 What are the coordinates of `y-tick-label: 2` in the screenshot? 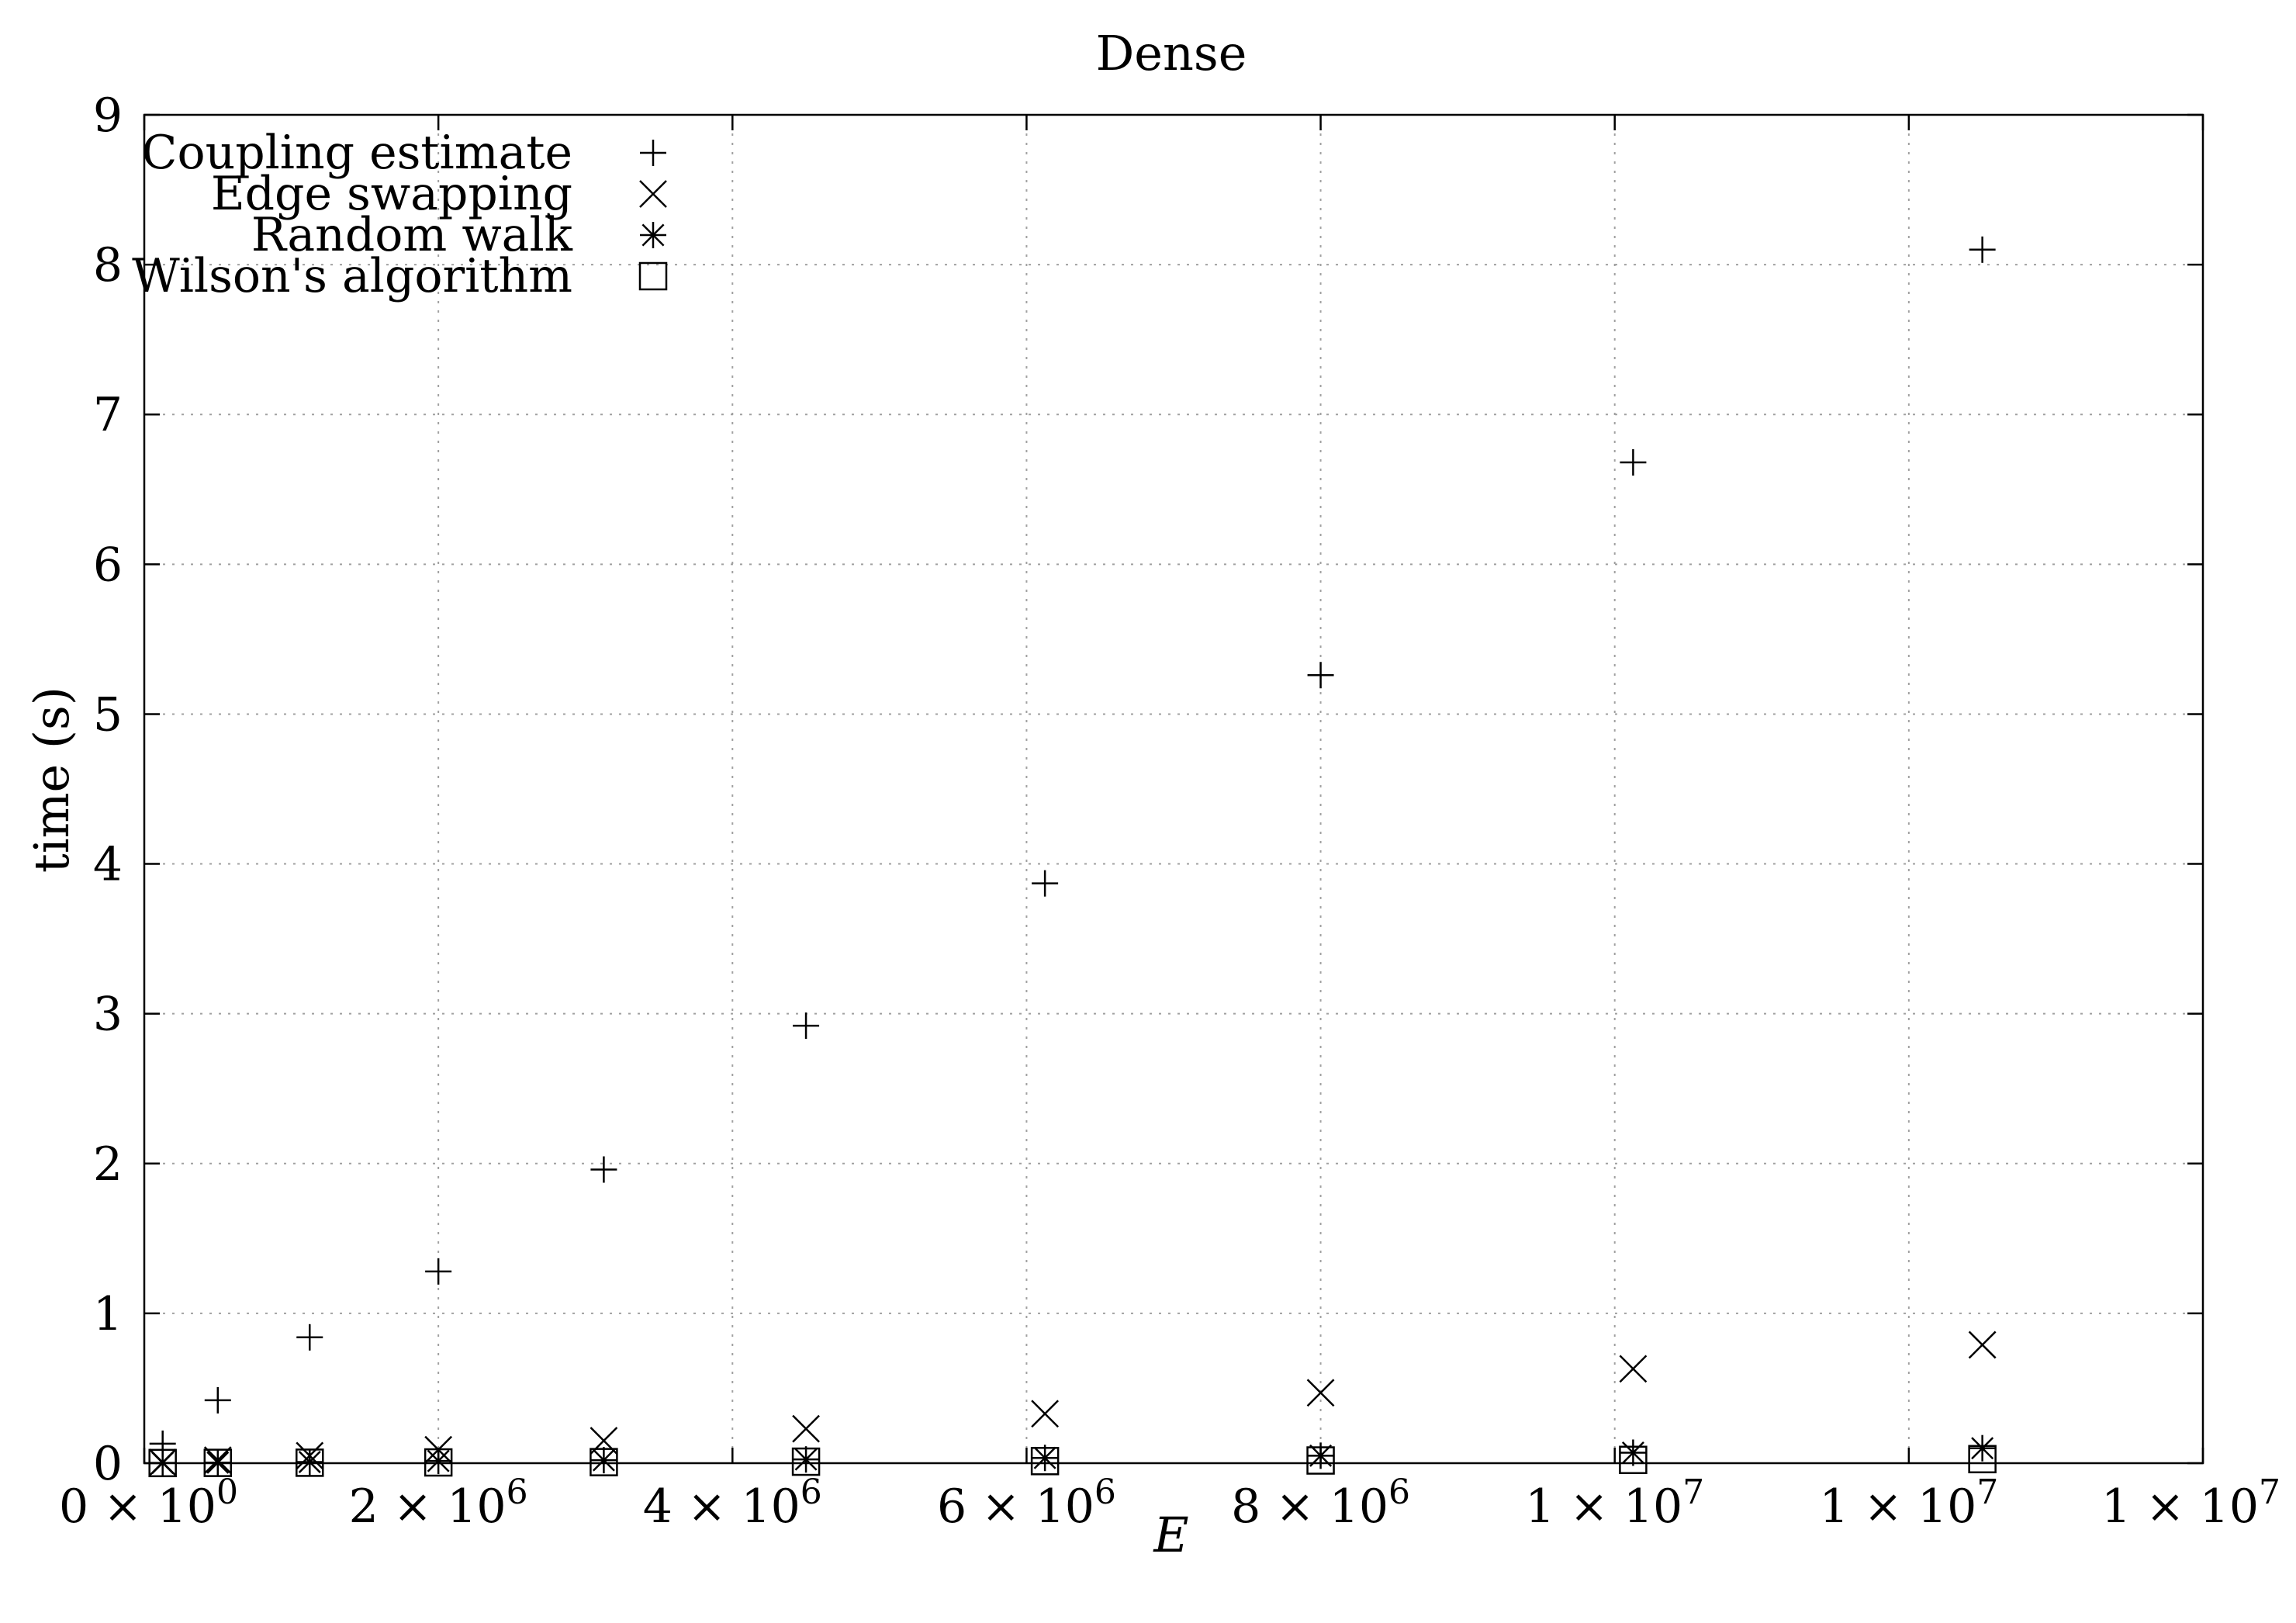 It's located at (108, 1164).